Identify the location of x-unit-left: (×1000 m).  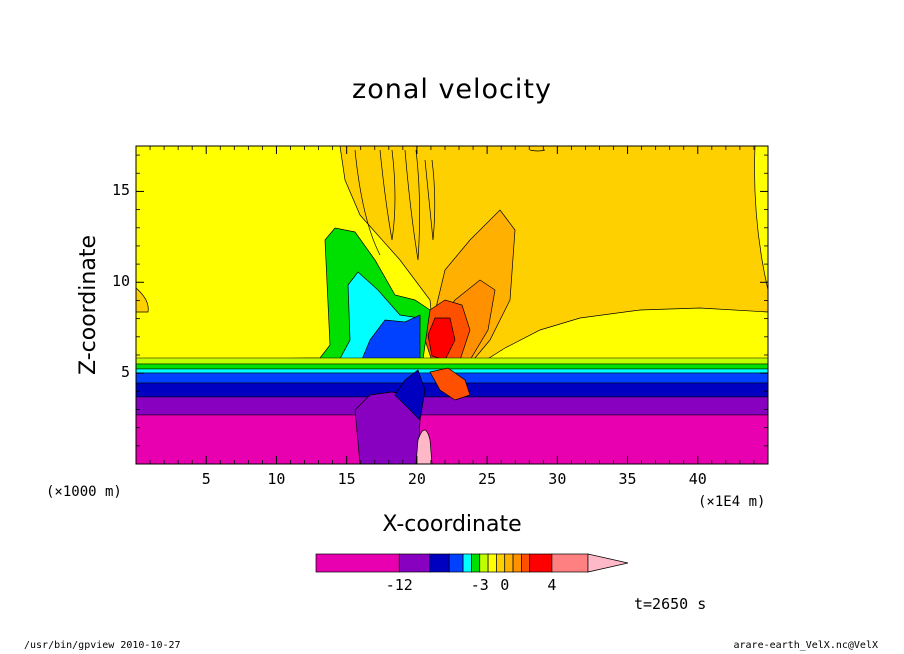
(84, 492).